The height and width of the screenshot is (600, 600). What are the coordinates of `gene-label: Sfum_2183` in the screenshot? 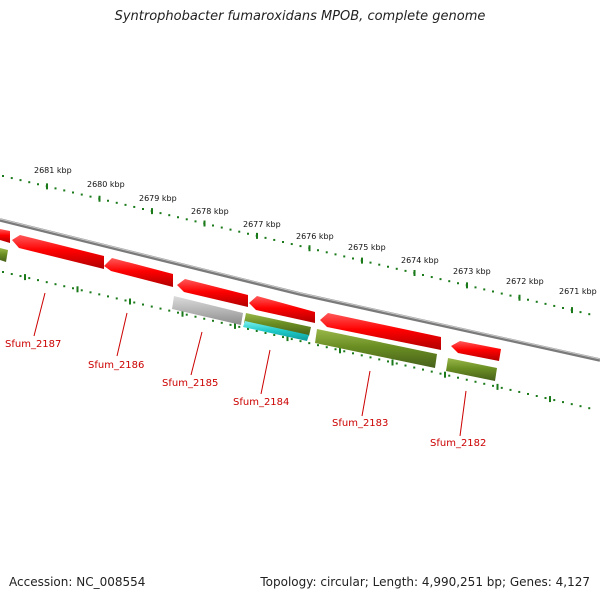 It's located at (360, 423).